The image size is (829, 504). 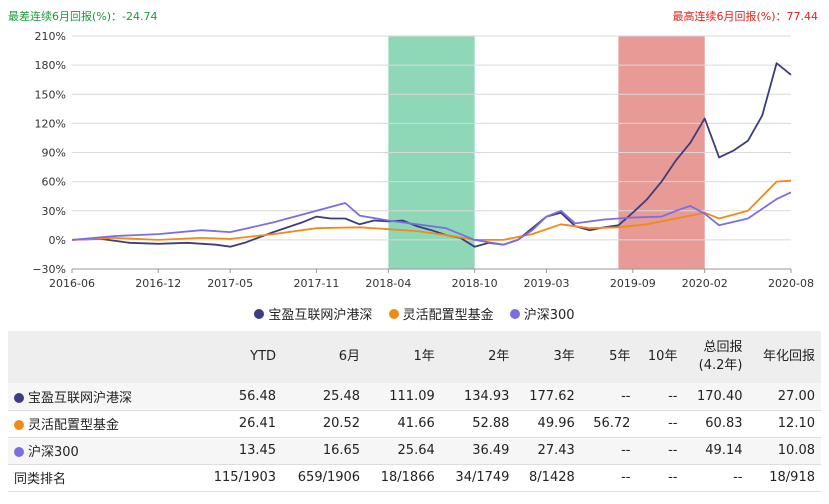 What do you see at coordinates (431, 218) in the screenshot?
I see `series-line-index` at bounding box center [431, 218].